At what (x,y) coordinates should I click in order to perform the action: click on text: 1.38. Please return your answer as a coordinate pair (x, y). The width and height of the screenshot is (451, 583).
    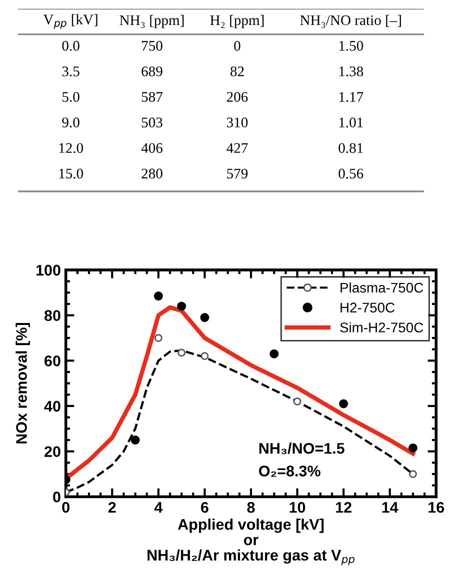
    Looking at the image, I should click on (351, 71).